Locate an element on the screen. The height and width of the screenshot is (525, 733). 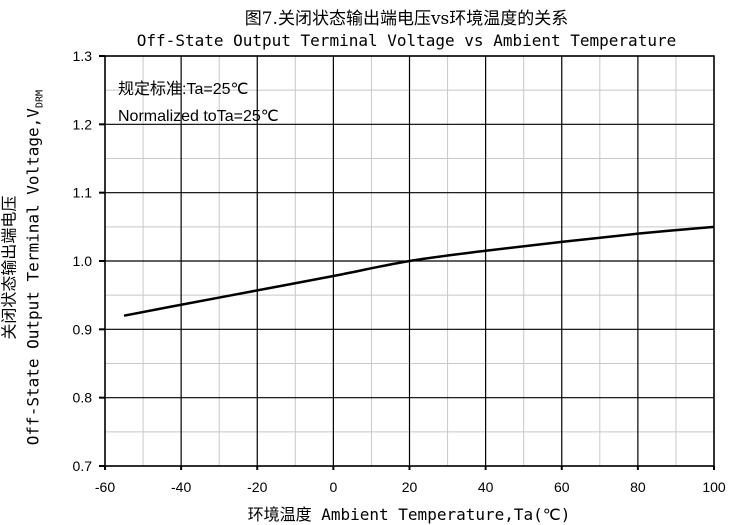
y-tick-label: 1.3 is located at coordinates (83, 56).